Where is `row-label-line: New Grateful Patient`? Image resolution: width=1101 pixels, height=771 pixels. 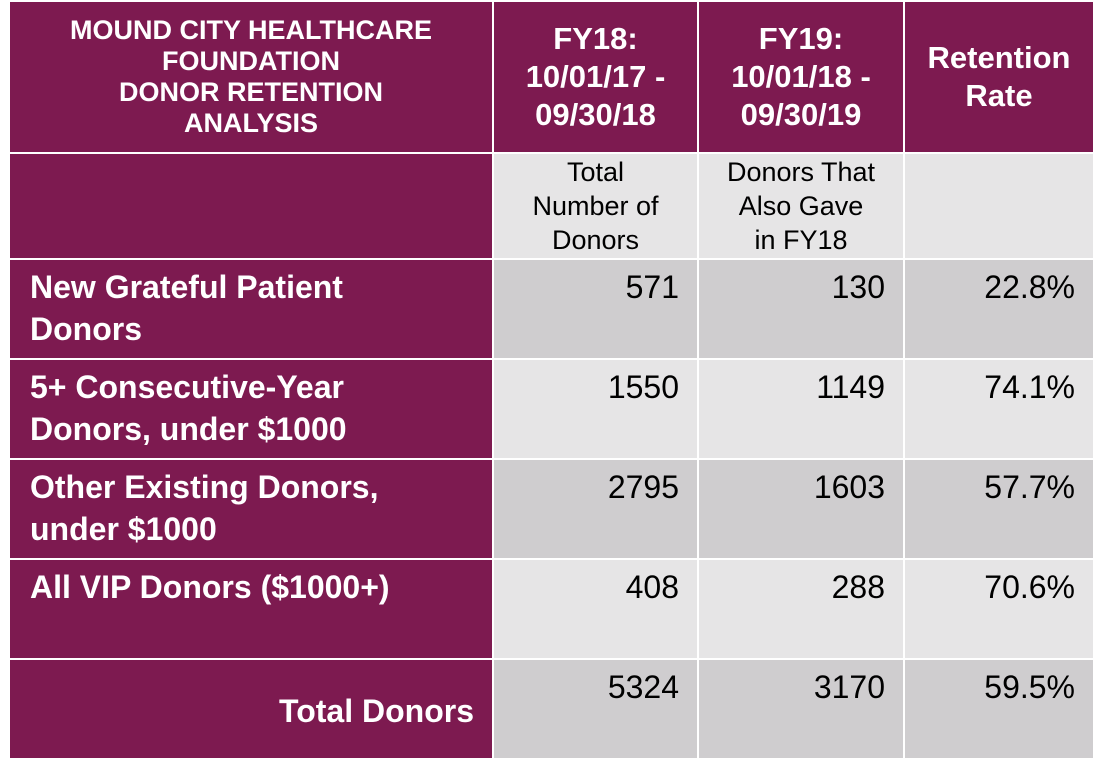
row-label-line: New Grateful Patient is located at coordinates (186, 287).